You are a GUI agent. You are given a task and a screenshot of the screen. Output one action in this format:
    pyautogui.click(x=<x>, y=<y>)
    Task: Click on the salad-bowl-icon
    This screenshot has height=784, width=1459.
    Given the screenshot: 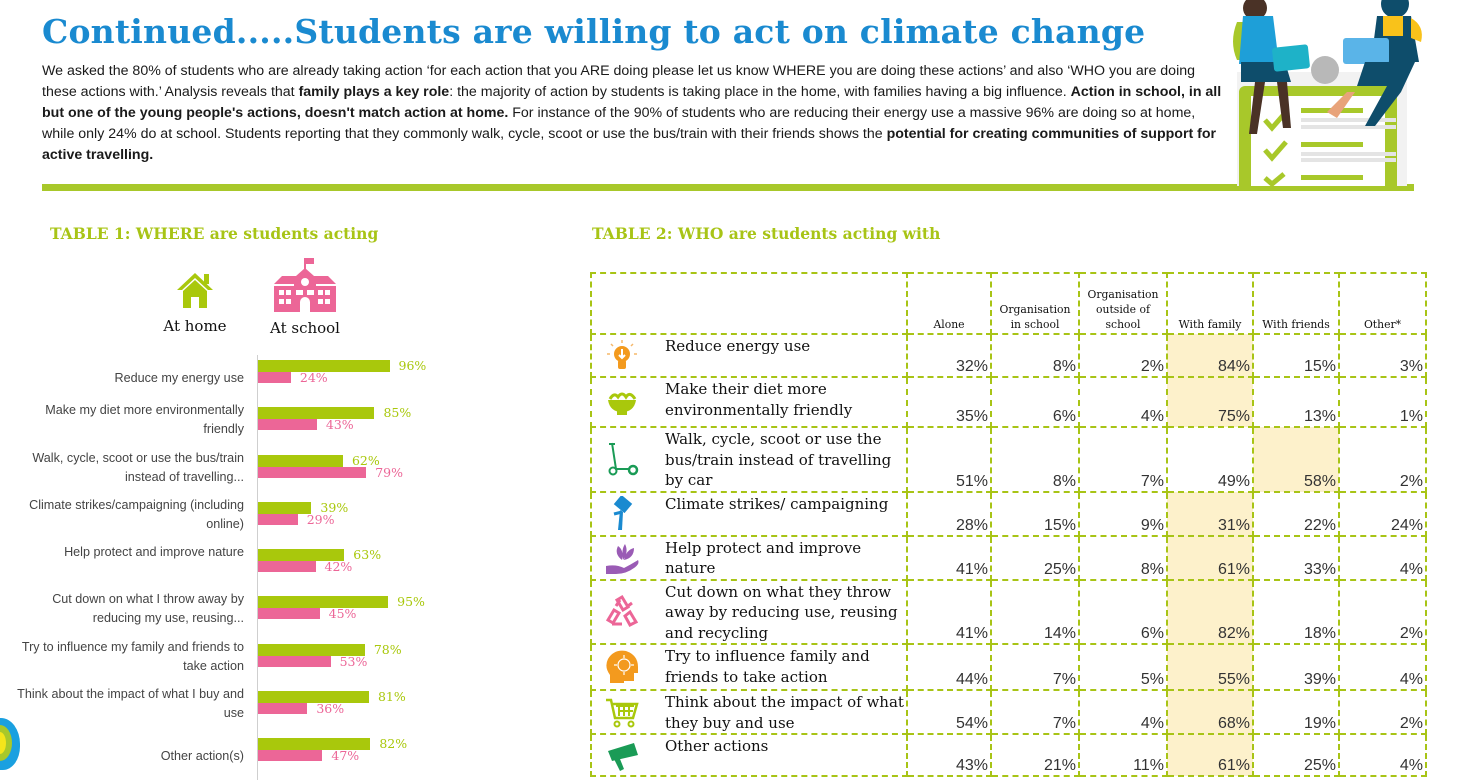 What is the action you would take?
    pyautogui.click(x=622, y=403)
    